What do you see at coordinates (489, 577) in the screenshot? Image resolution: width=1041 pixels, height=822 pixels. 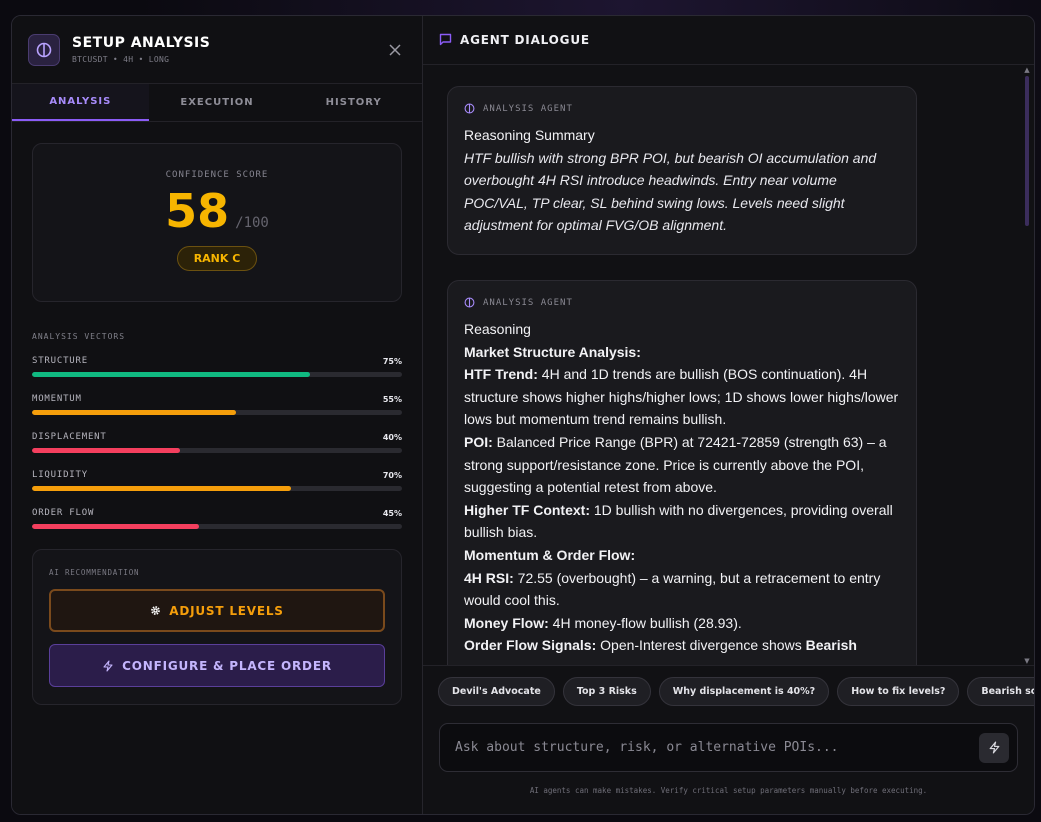 I see `rsi-label: 4H RSI:` at bounding box center [489, 577].